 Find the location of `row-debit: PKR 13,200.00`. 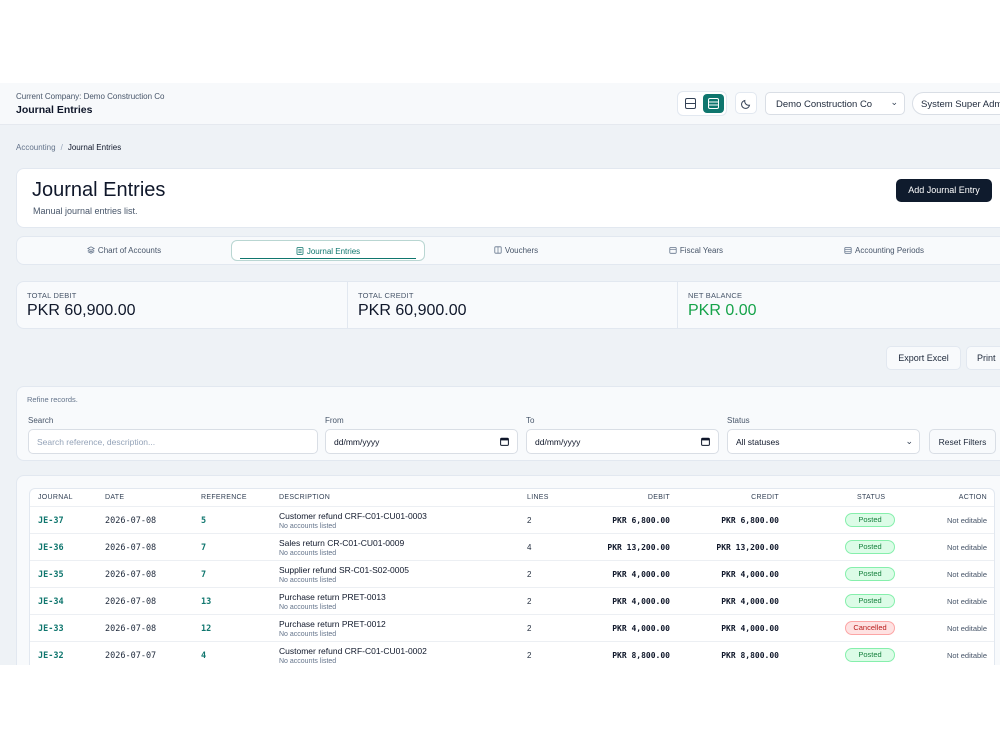

row-debit: PKR 13,200.00 is located at coordinates (638, 547).